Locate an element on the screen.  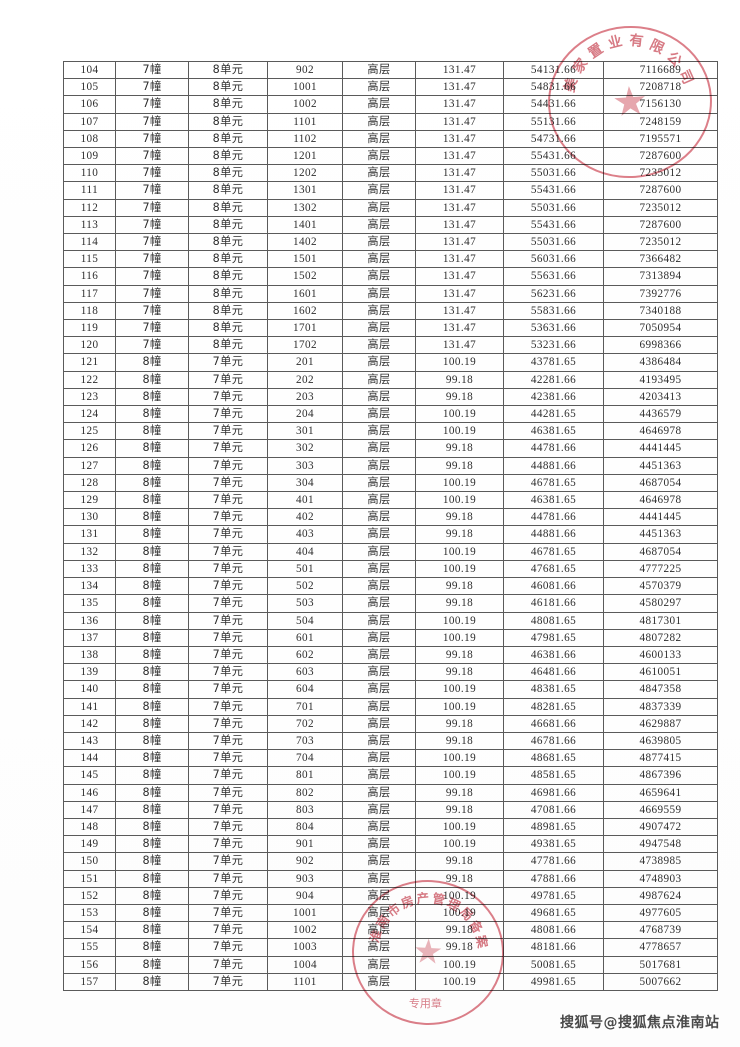
cell-unit_price: 46681.66 is located at coordinates (553, 723).